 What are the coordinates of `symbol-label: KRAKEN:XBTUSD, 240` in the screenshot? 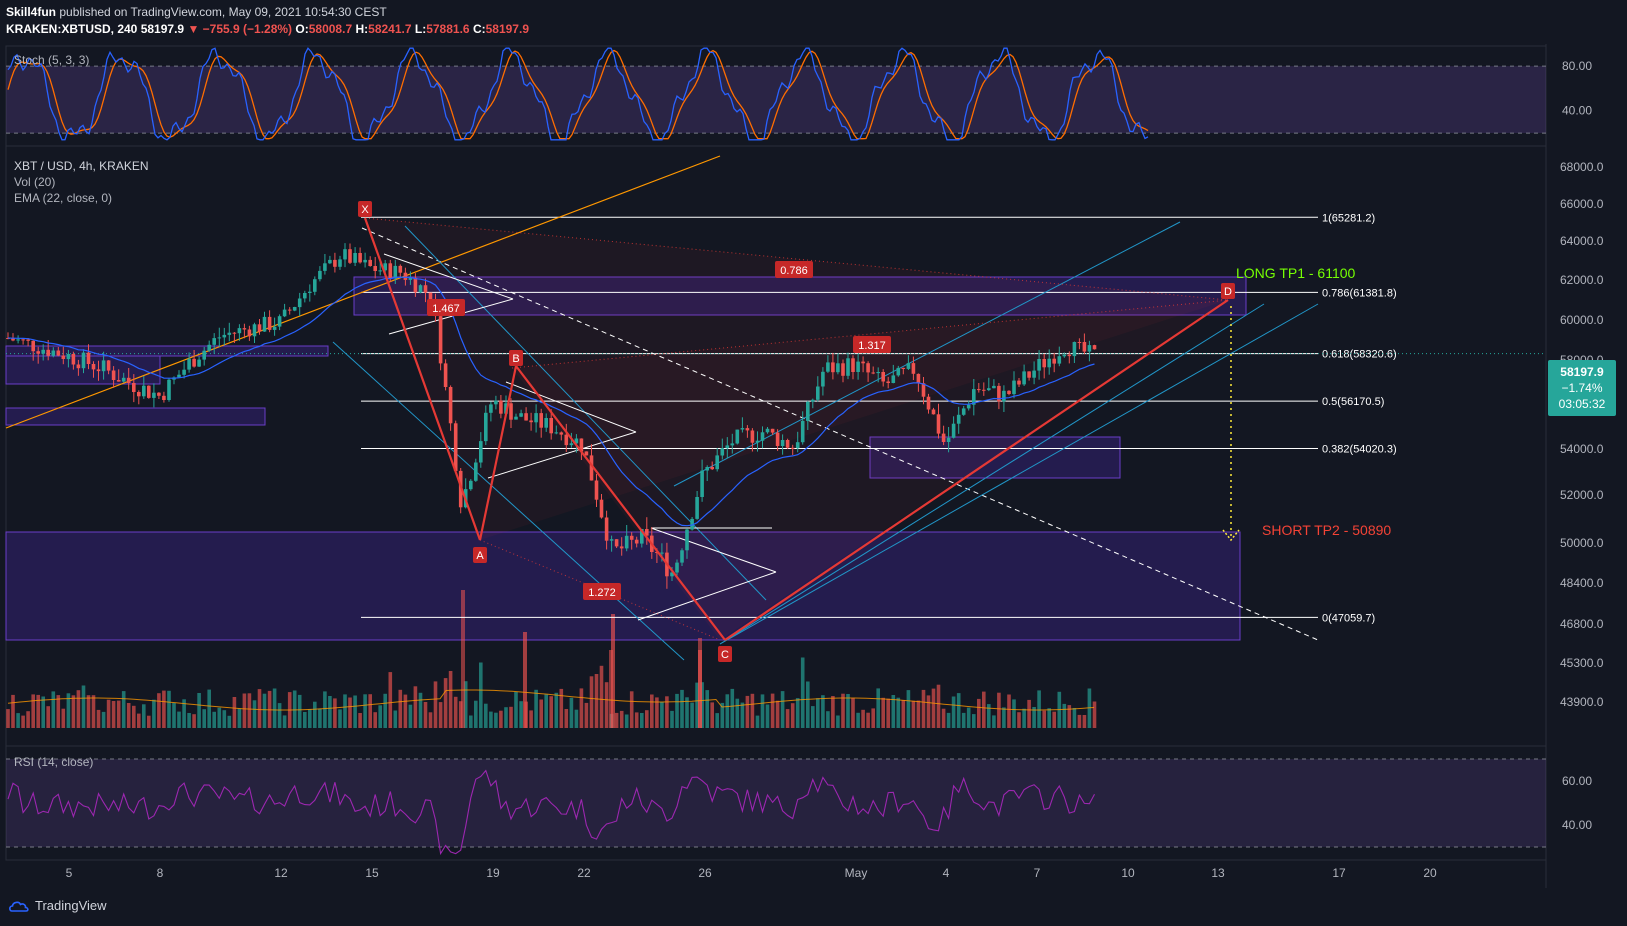 It's located at (72, 29).